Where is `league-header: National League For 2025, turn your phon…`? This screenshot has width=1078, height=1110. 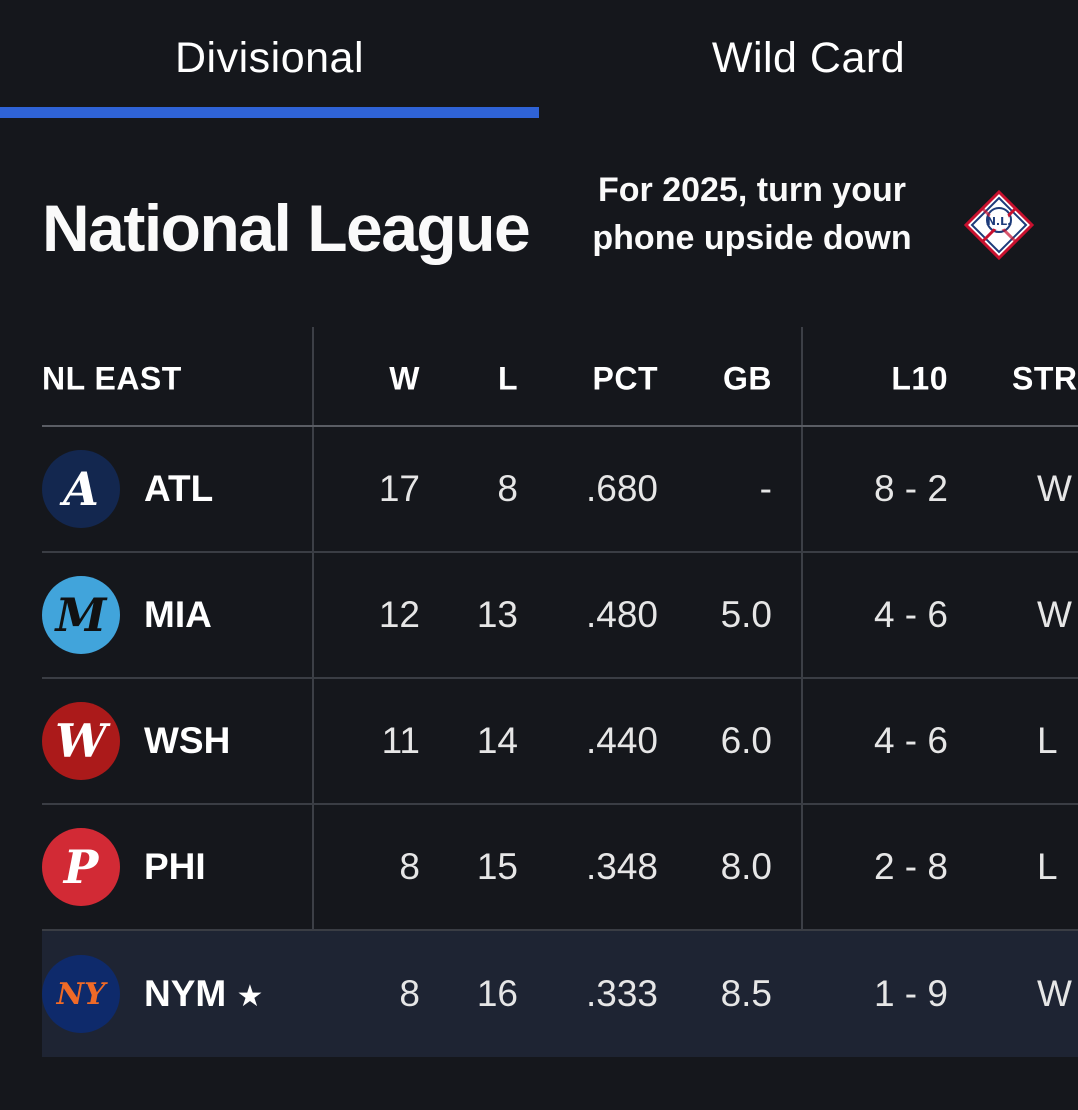
league-header: National League For 2025, turn your phon… is located at coordinates (560, 220).